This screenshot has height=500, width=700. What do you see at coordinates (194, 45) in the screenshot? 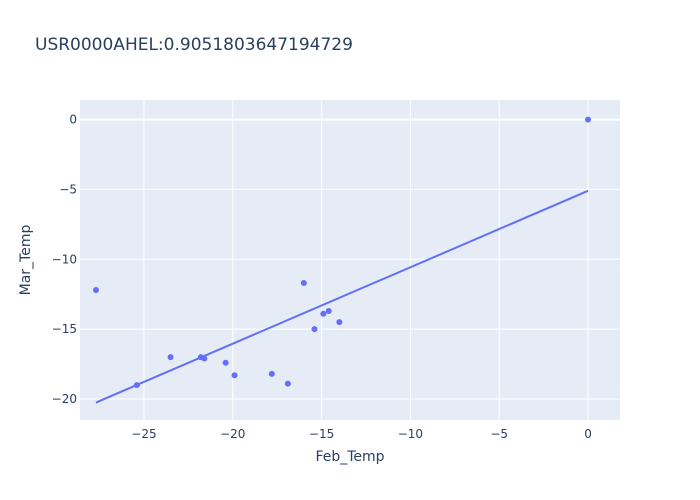
I see `chart-title: USR0000AHEL:0.9051803647194729` at bounding box center [194, 45].